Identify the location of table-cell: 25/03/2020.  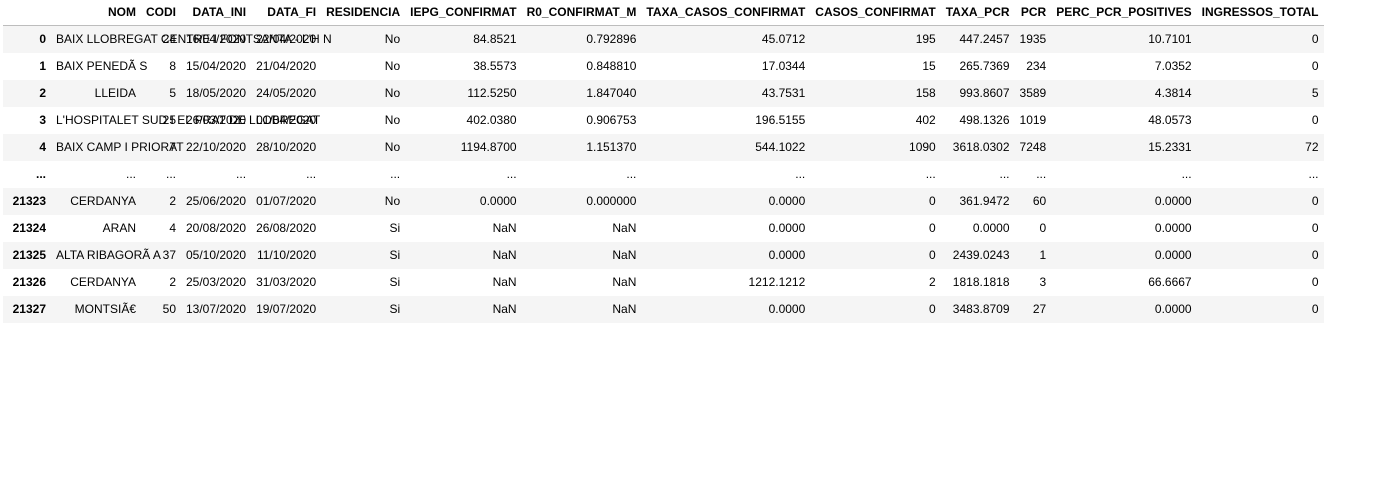
(216, 282).